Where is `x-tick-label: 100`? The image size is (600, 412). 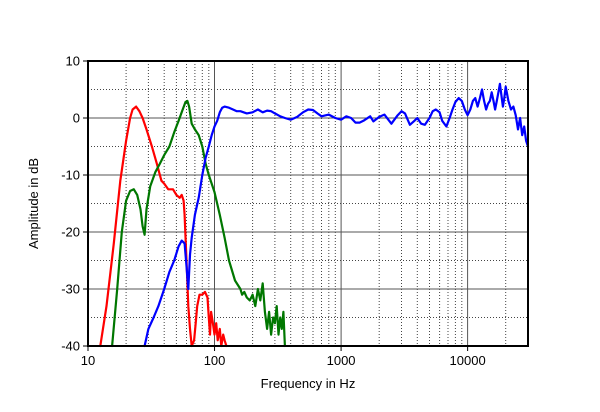 x-tick-label: 100 is located at coordinates (215, 360).